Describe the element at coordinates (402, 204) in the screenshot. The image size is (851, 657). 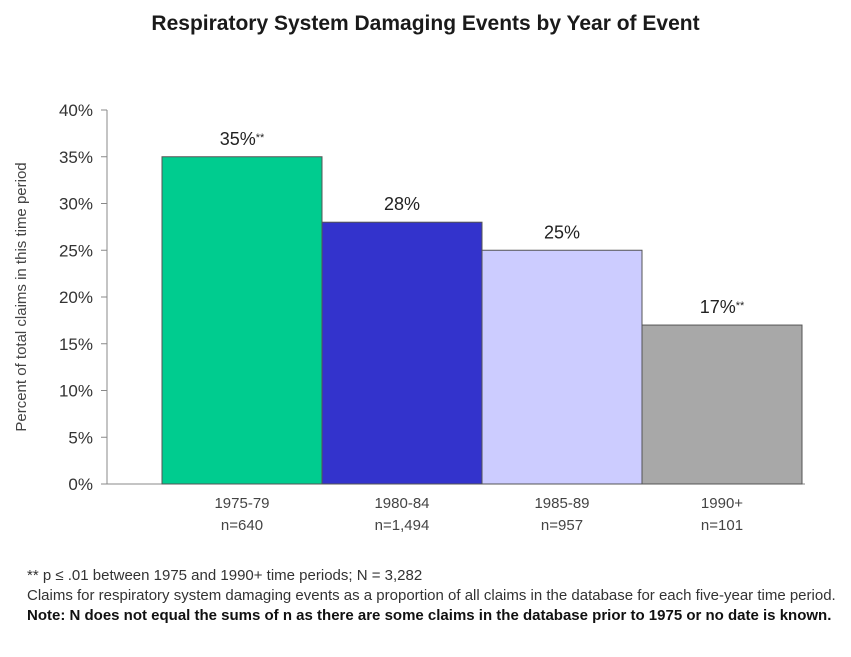
I see `data-label: 28%` at that location.